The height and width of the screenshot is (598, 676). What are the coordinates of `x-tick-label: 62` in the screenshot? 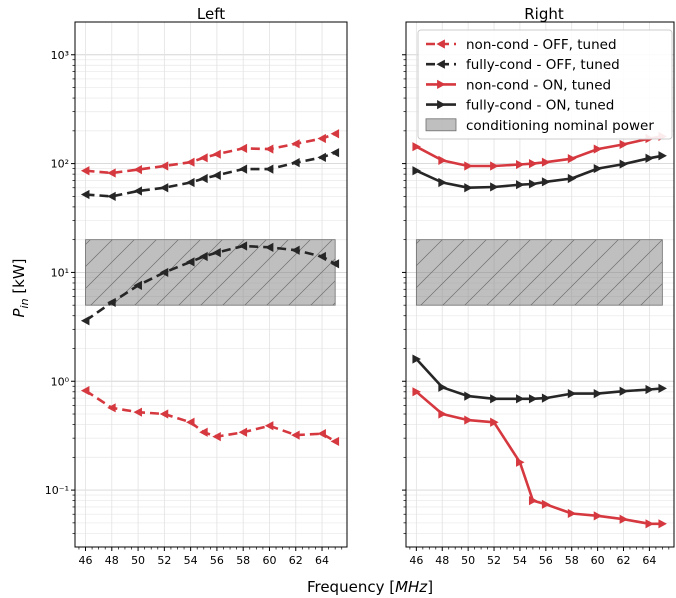 It's located at (624, 560).